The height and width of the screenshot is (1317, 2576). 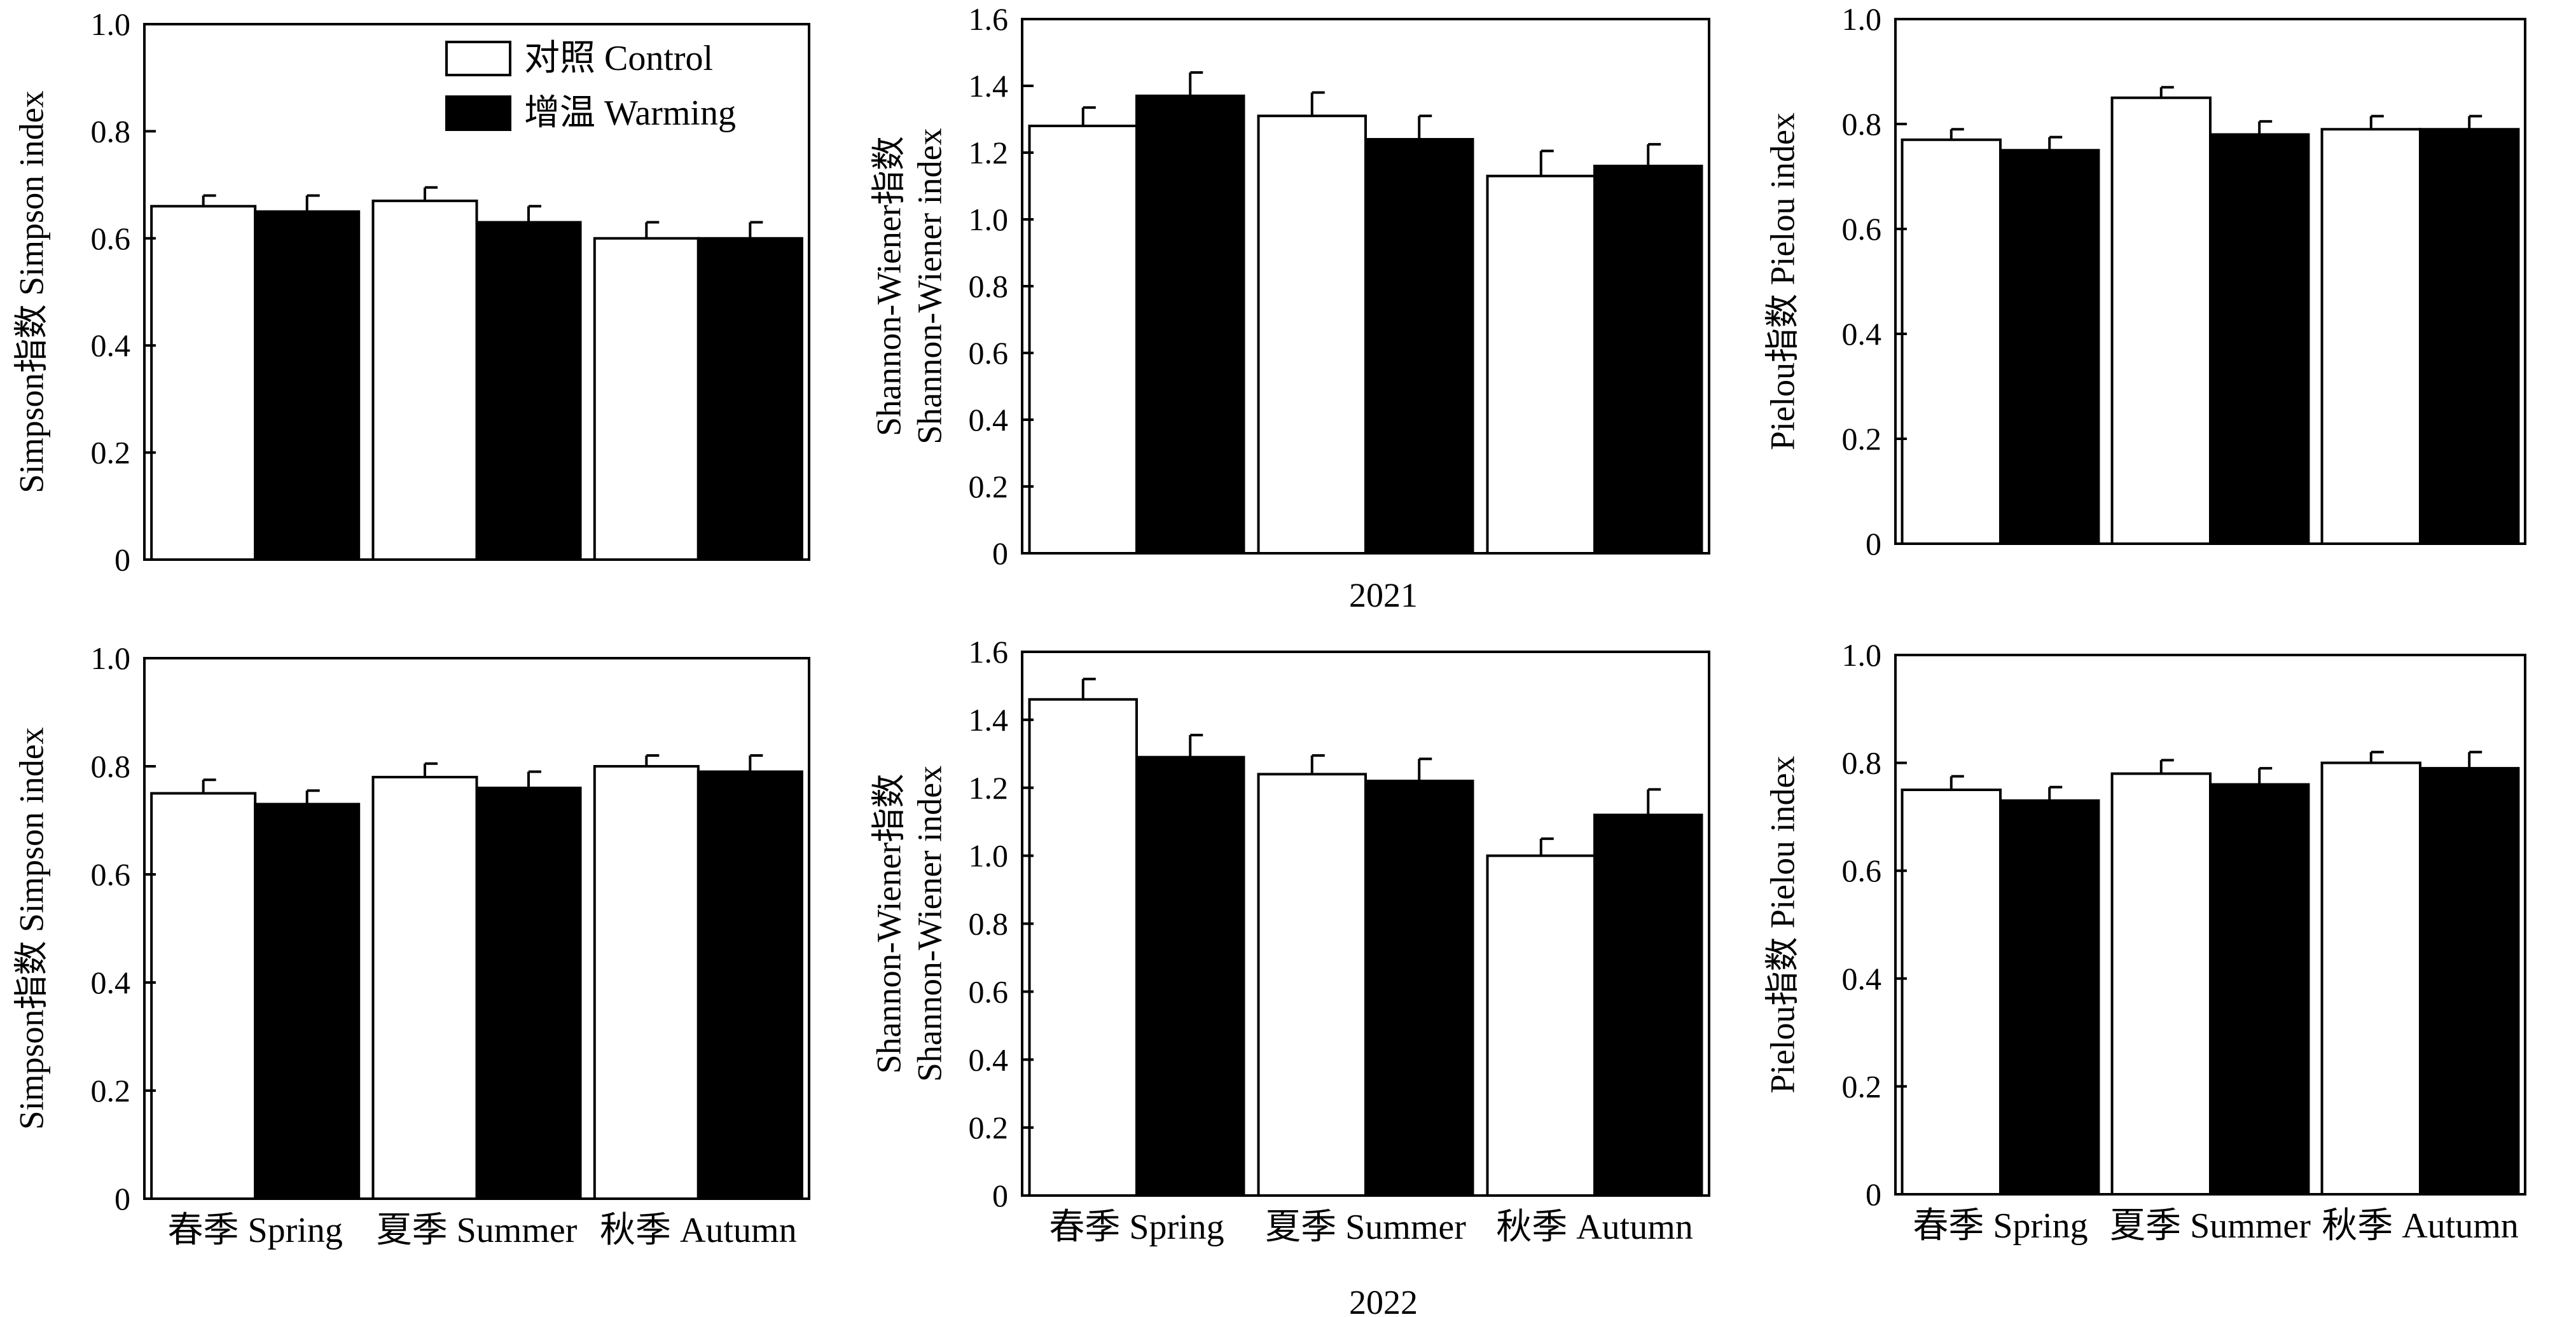 I want to click on panel-simpson-2021: 0 0.2 0.4 0.6 0.8 1.0 Simpson指数 Simpson index, so click(x=411, y=291).